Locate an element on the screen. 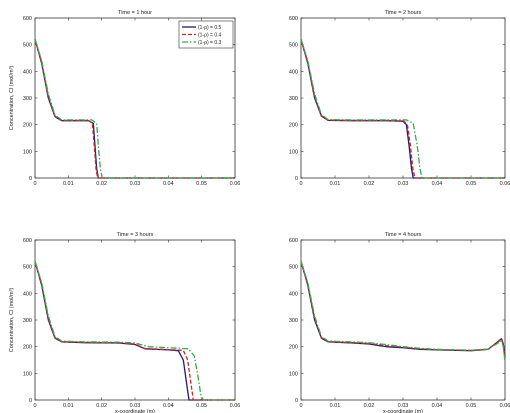 This screenshot has width=510, height=413. chart-title: Time = 3 hours is located at coordinates (135, 235).